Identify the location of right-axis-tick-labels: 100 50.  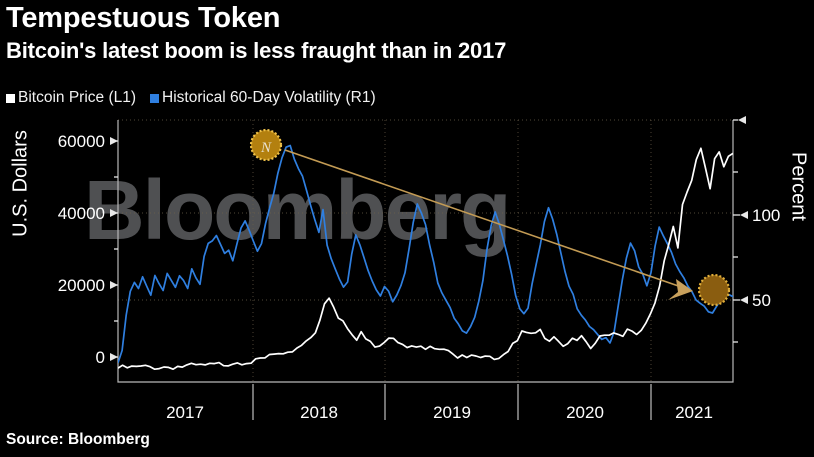
(766, 258).